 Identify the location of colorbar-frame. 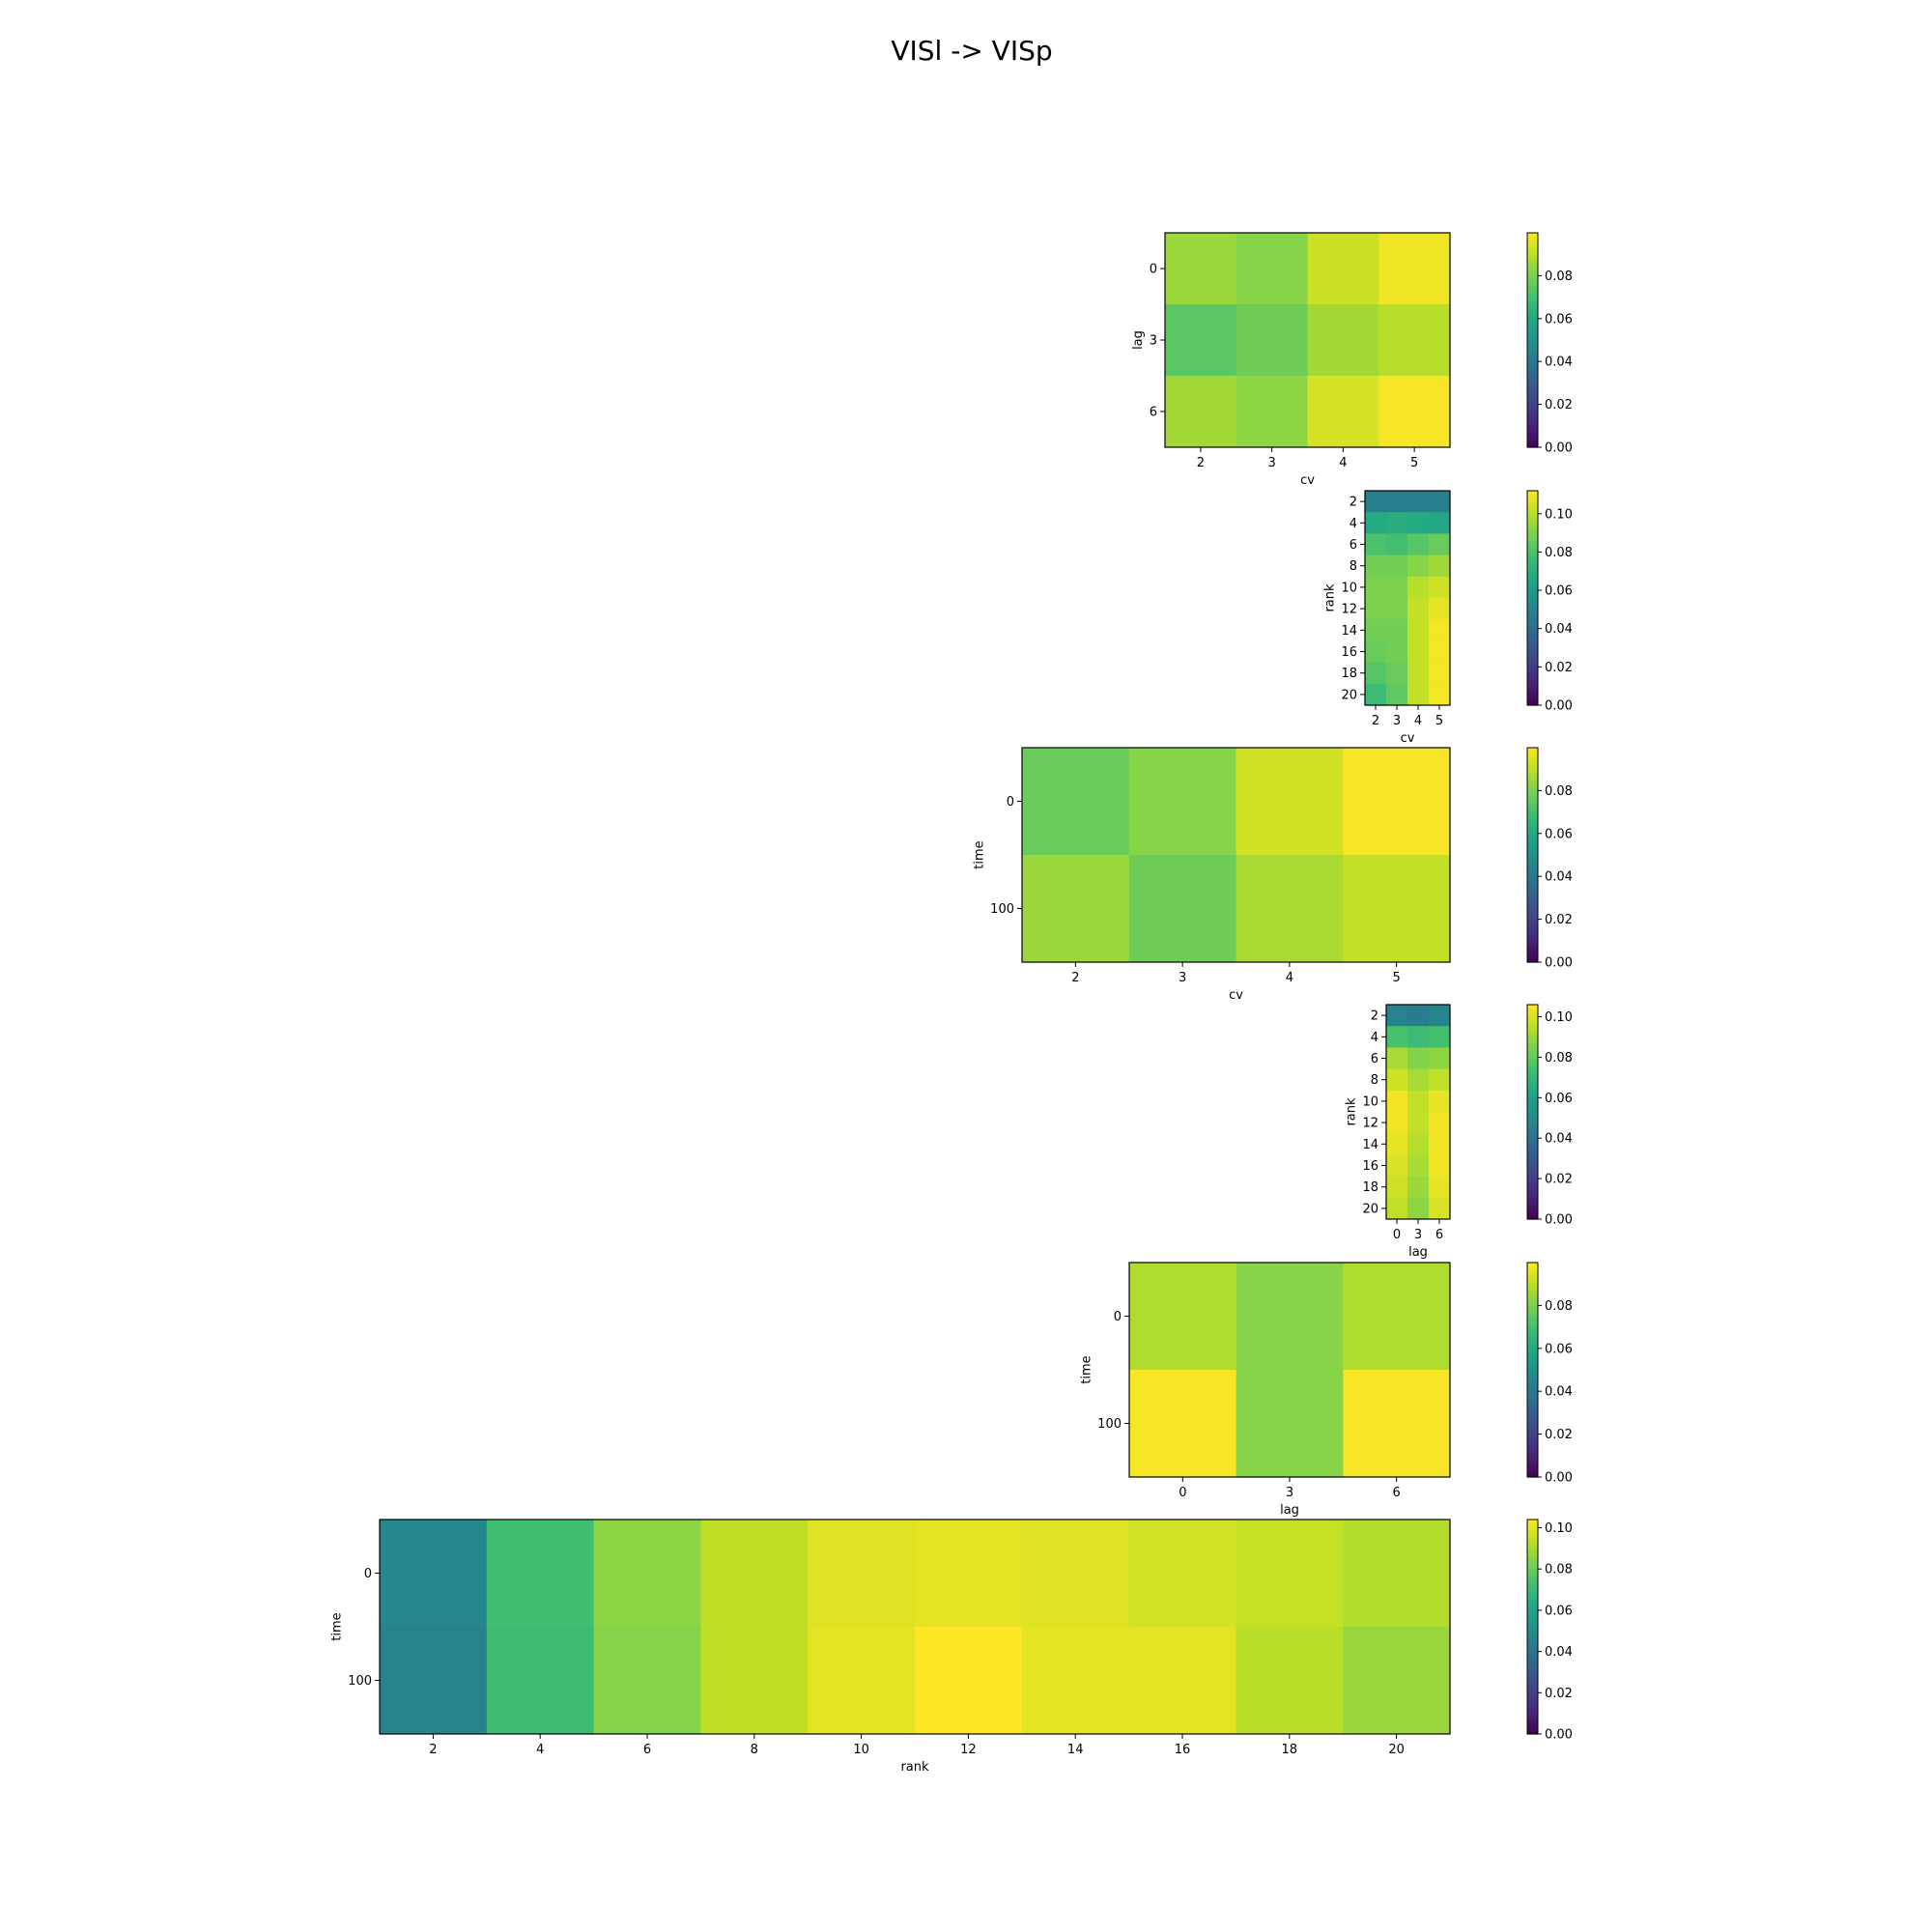
(1532, 1112).